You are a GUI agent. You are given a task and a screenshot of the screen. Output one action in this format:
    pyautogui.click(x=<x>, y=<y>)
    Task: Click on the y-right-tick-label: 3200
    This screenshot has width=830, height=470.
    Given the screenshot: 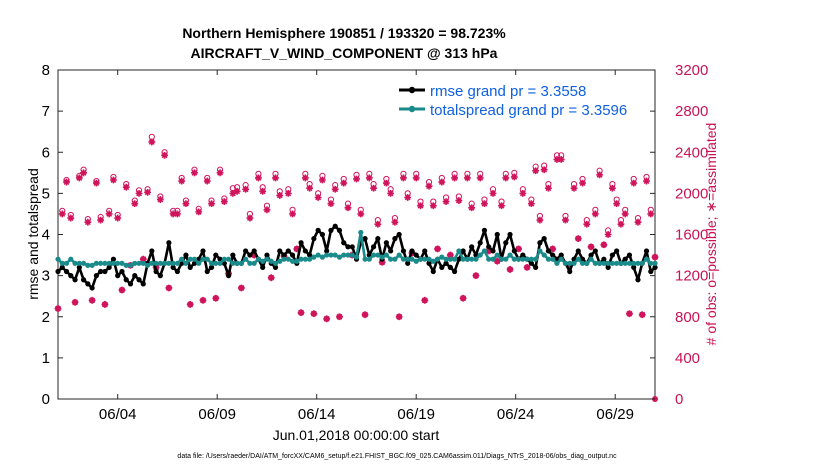 What is the action you would take?
    pyautogui.click(x=691, y=70)
    